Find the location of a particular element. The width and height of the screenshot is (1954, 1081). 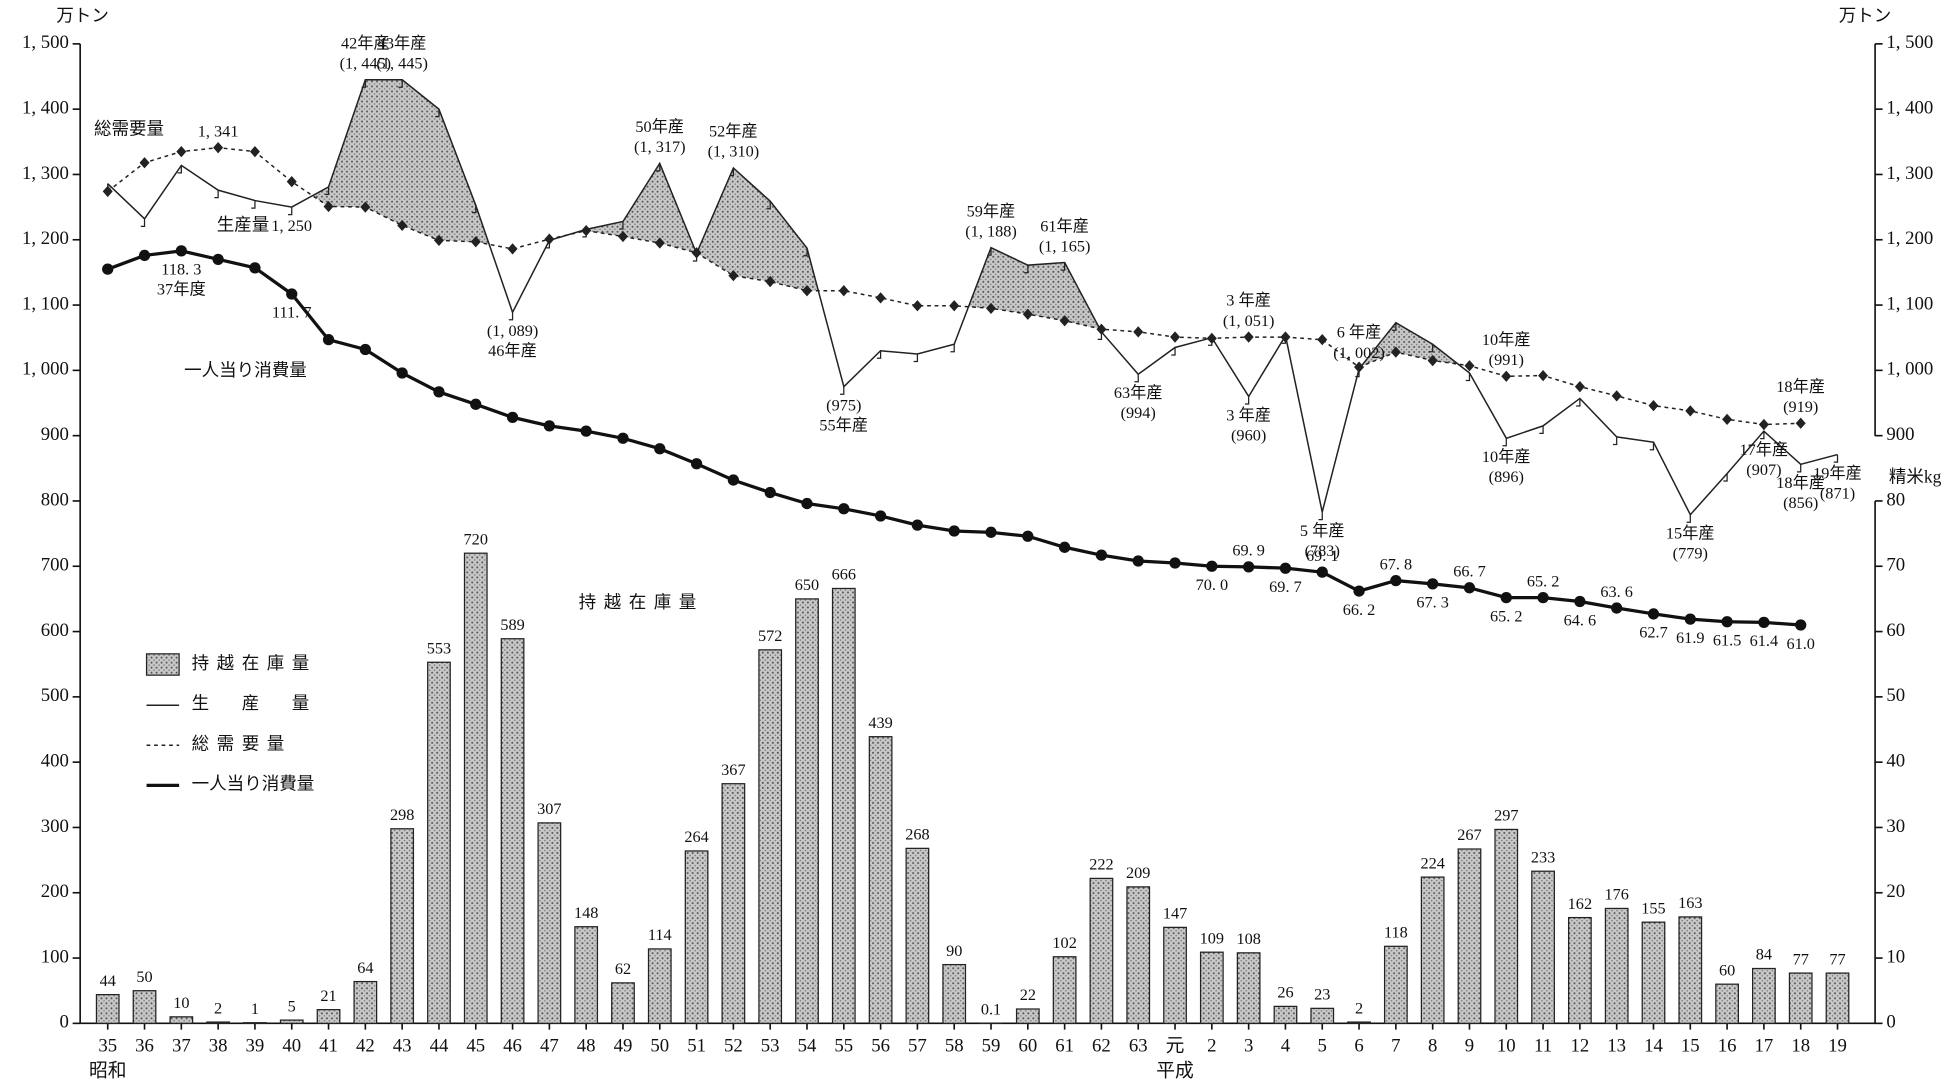

x-tick-label: 18 is located at coordinates (1800, 1045).